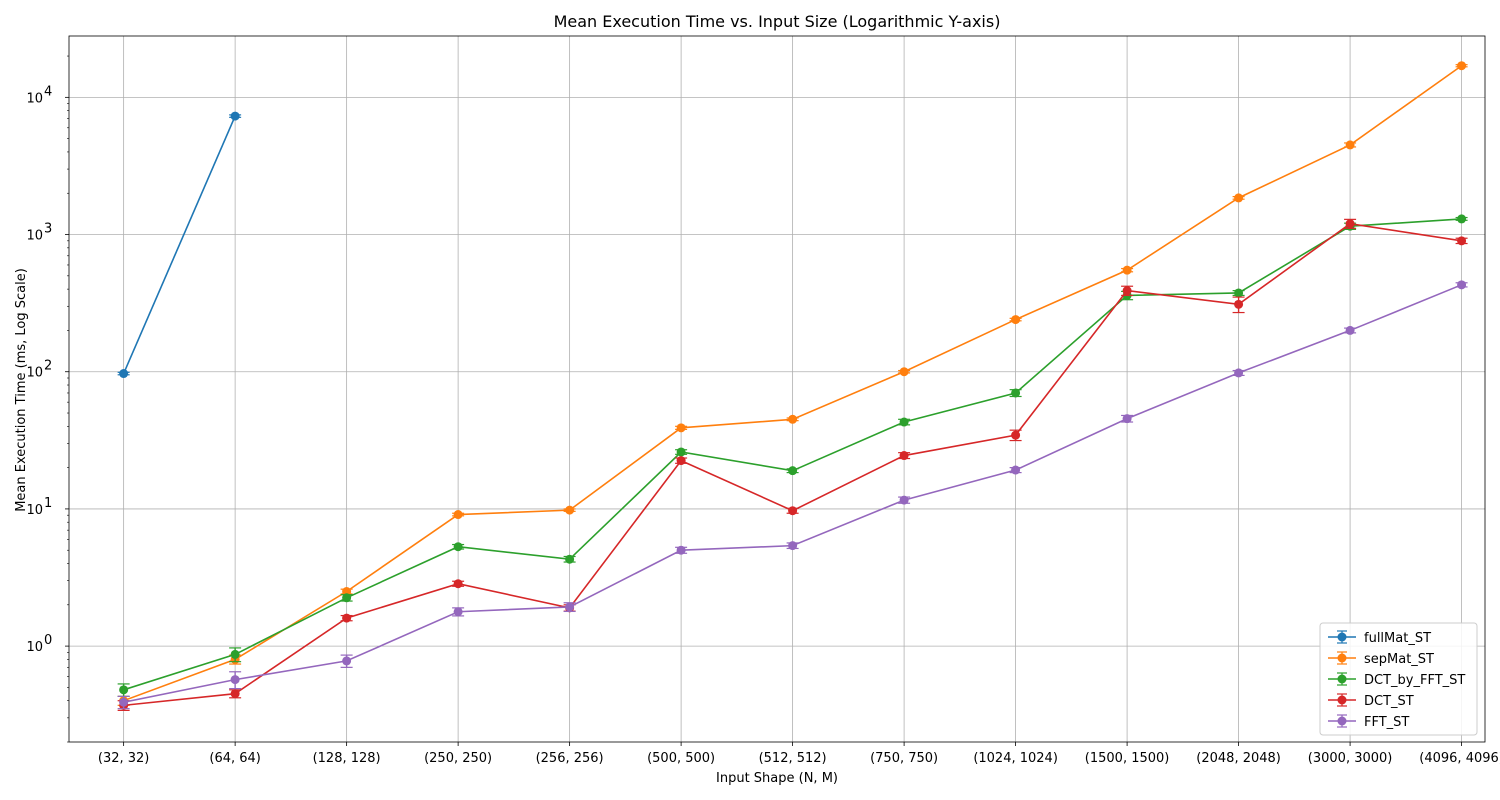 This screenshot has height=800, width=1500. What do you see at coordinates (48, 91) in the screenshot?
I see `y-tick-label-exponent: 4` at bounding box center [48, 91].